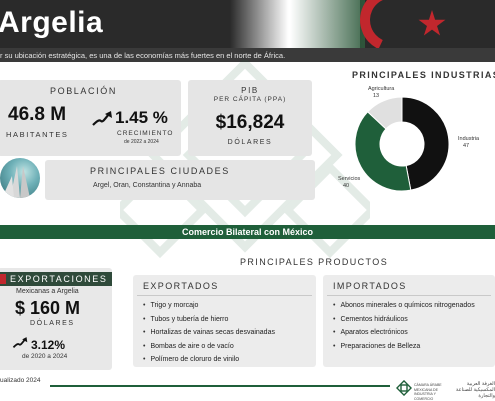 The image size is (495, 401). Describe the element at coordinates (471, 24) in the screenshot. I see `header-dark-edge` at that location.